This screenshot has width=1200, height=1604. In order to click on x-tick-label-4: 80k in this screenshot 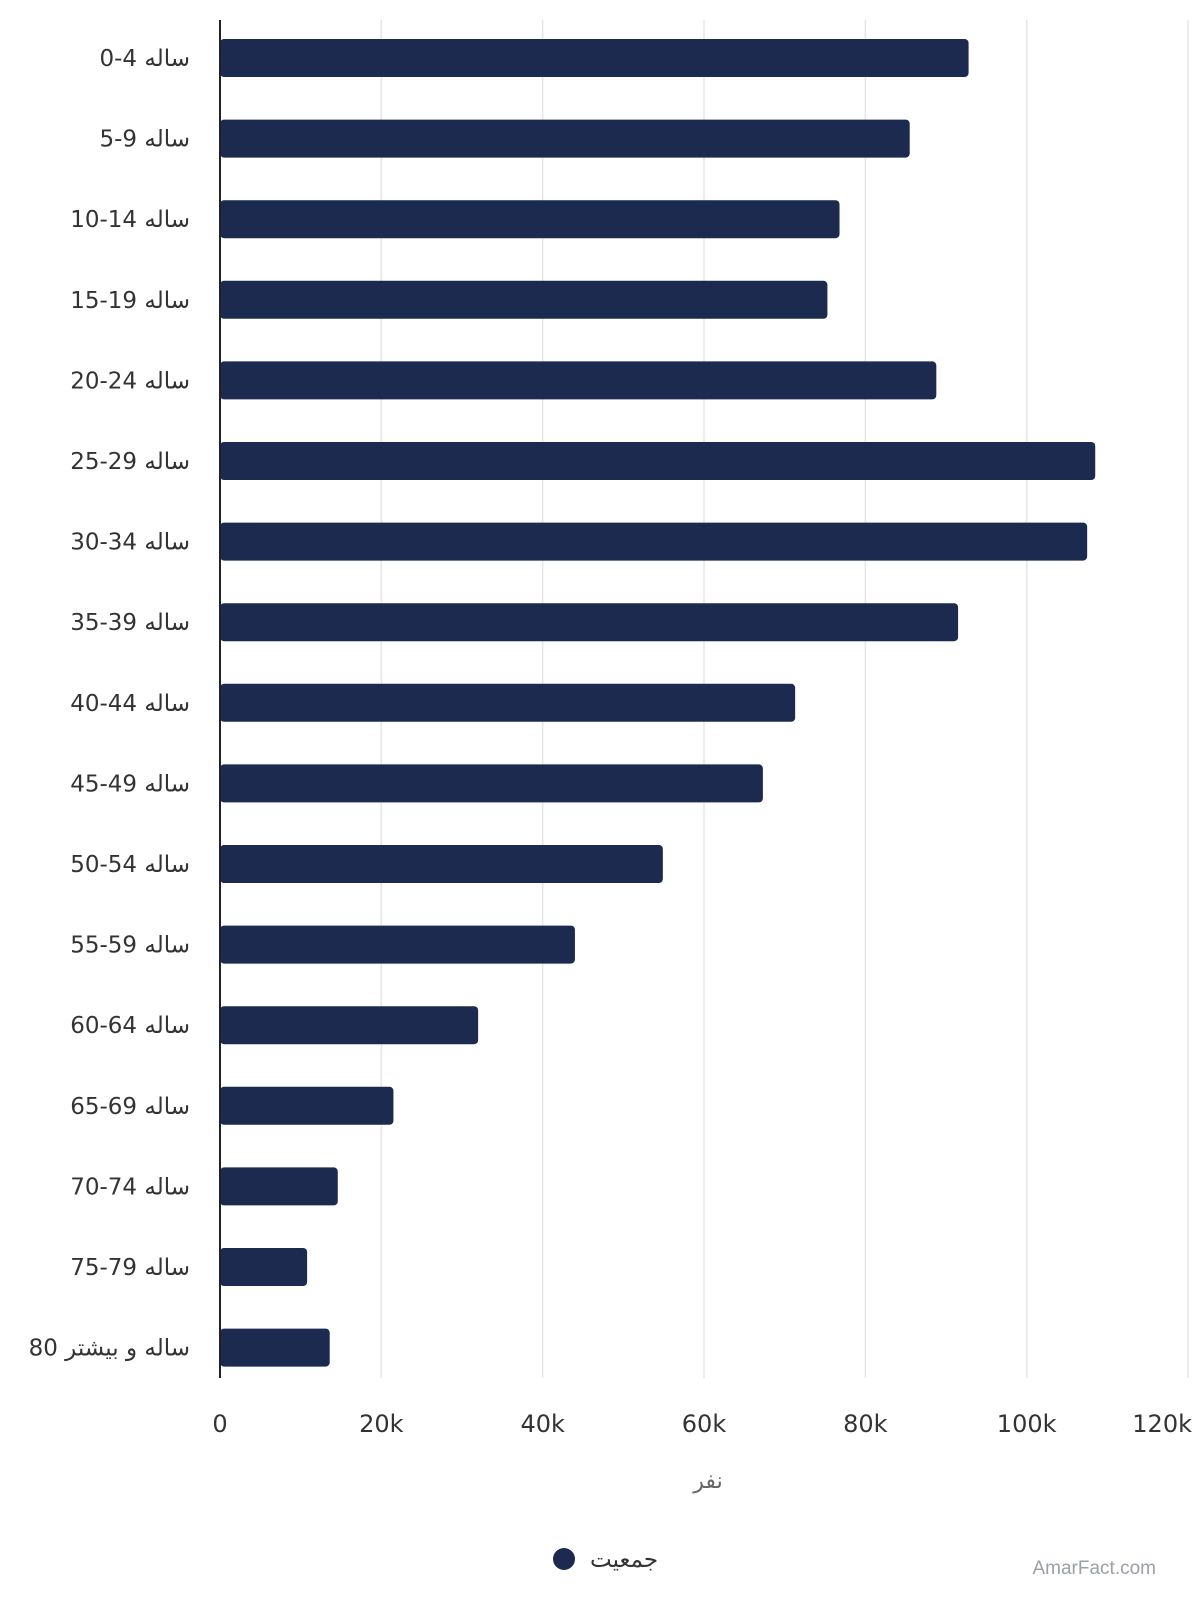, I will do `click(865, 1424)`.